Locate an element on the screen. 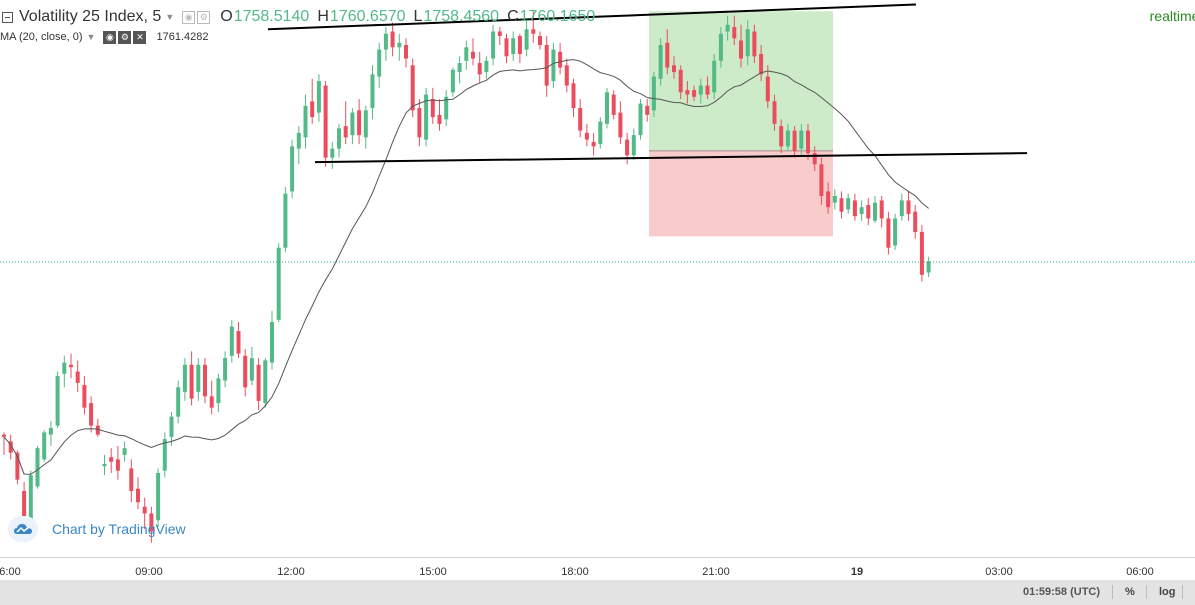  indicator-legend: MA (20, close, 0) ▼ ◉ ⚙ ✕ 1761.4282 is located at coordinates (104, 37).